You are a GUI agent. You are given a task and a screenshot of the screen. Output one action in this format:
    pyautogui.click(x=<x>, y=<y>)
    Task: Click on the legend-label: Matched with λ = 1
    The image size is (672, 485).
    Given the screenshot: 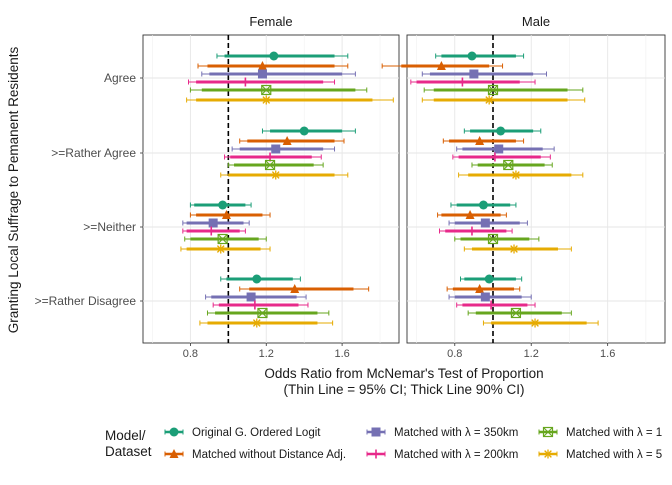 What is the action you would take?
    pyautogui.click(x=614, y=433)
    